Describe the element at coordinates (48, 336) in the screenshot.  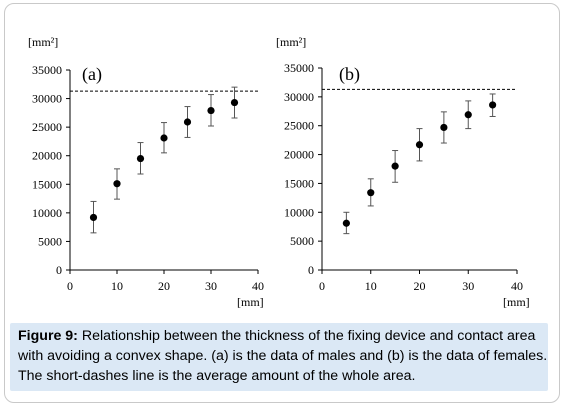
I see `caption-label: Figure 9:` at that location.